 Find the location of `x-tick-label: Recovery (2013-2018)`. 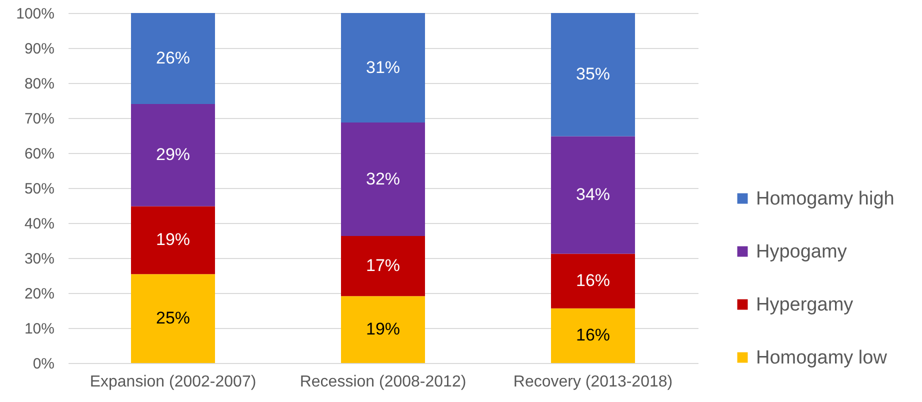

x-tick-label: Recovery (2013-2018) is located at coordinates (593, 382).